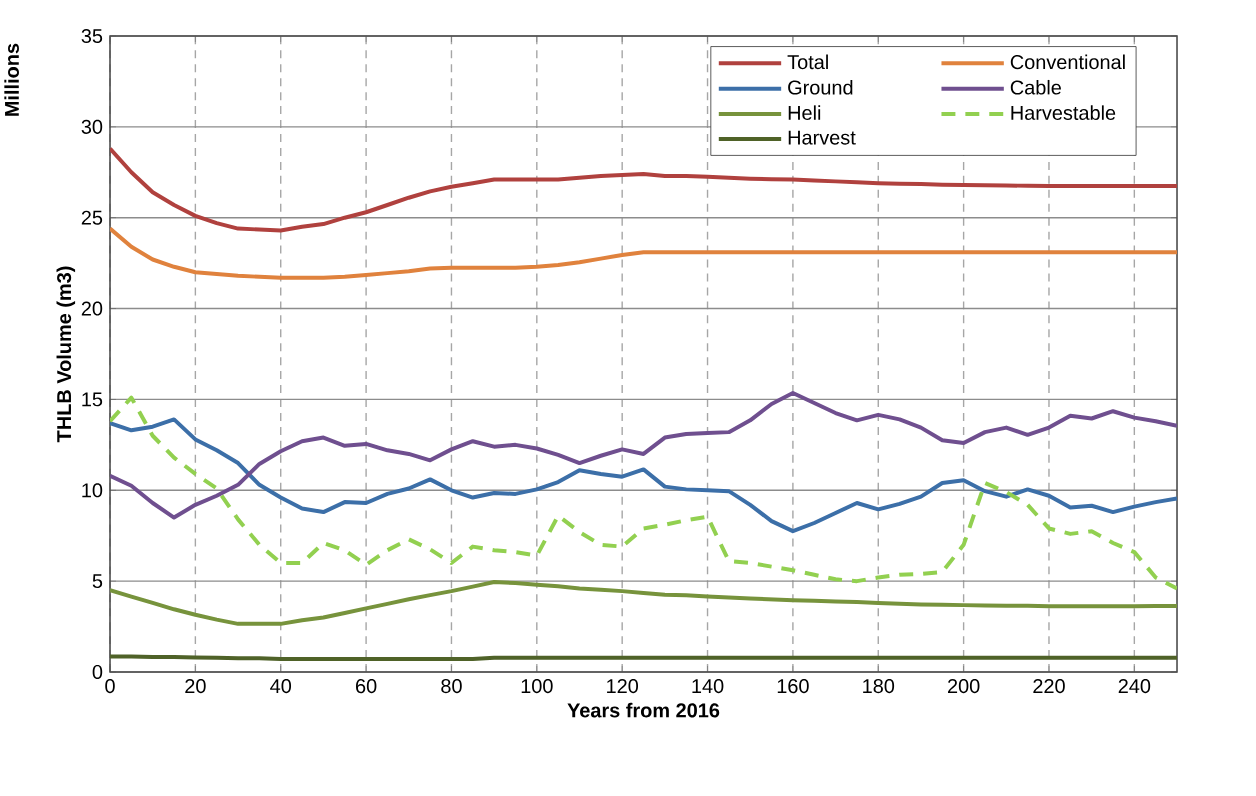 The width and height of the screenshot is (1256, 796). Describe the element at coordinates (807, 62) in the screenshot. I see `legend-label: Total` at that location.